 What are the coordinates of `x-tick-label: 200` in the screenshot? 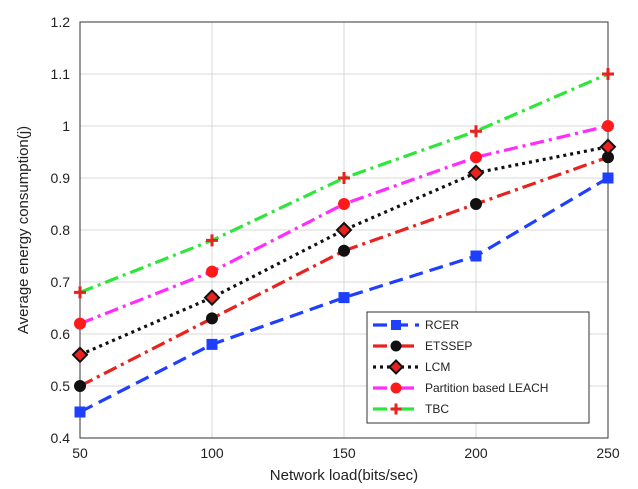 It's located at (476, 453).